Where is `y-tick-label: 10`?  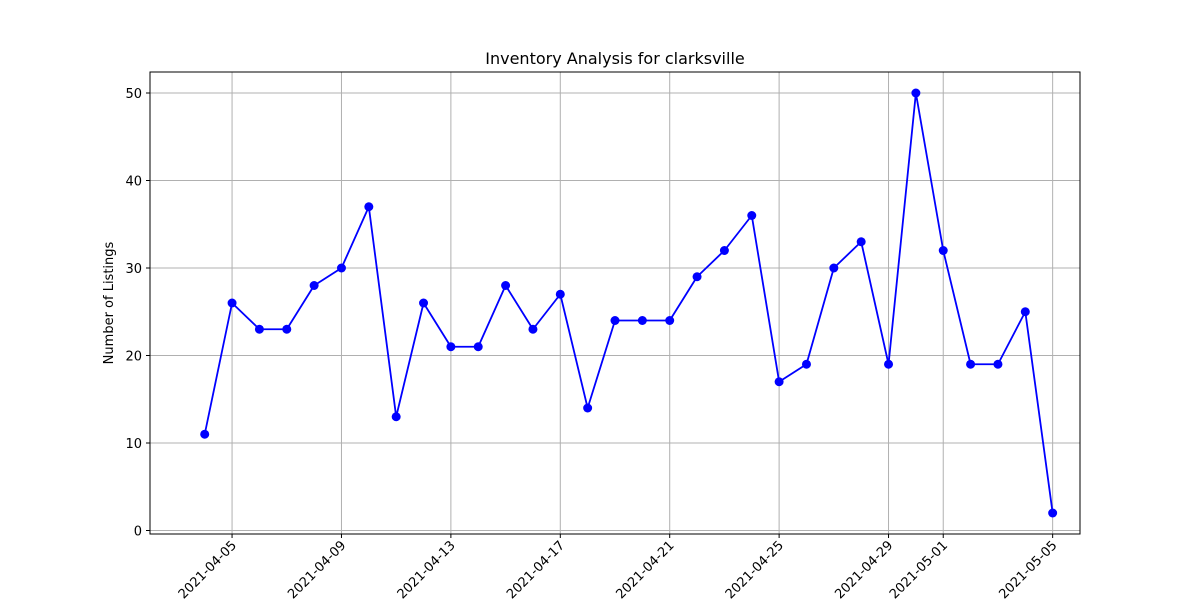 y-tick-label: 10 is located at coordinates (133, 444).